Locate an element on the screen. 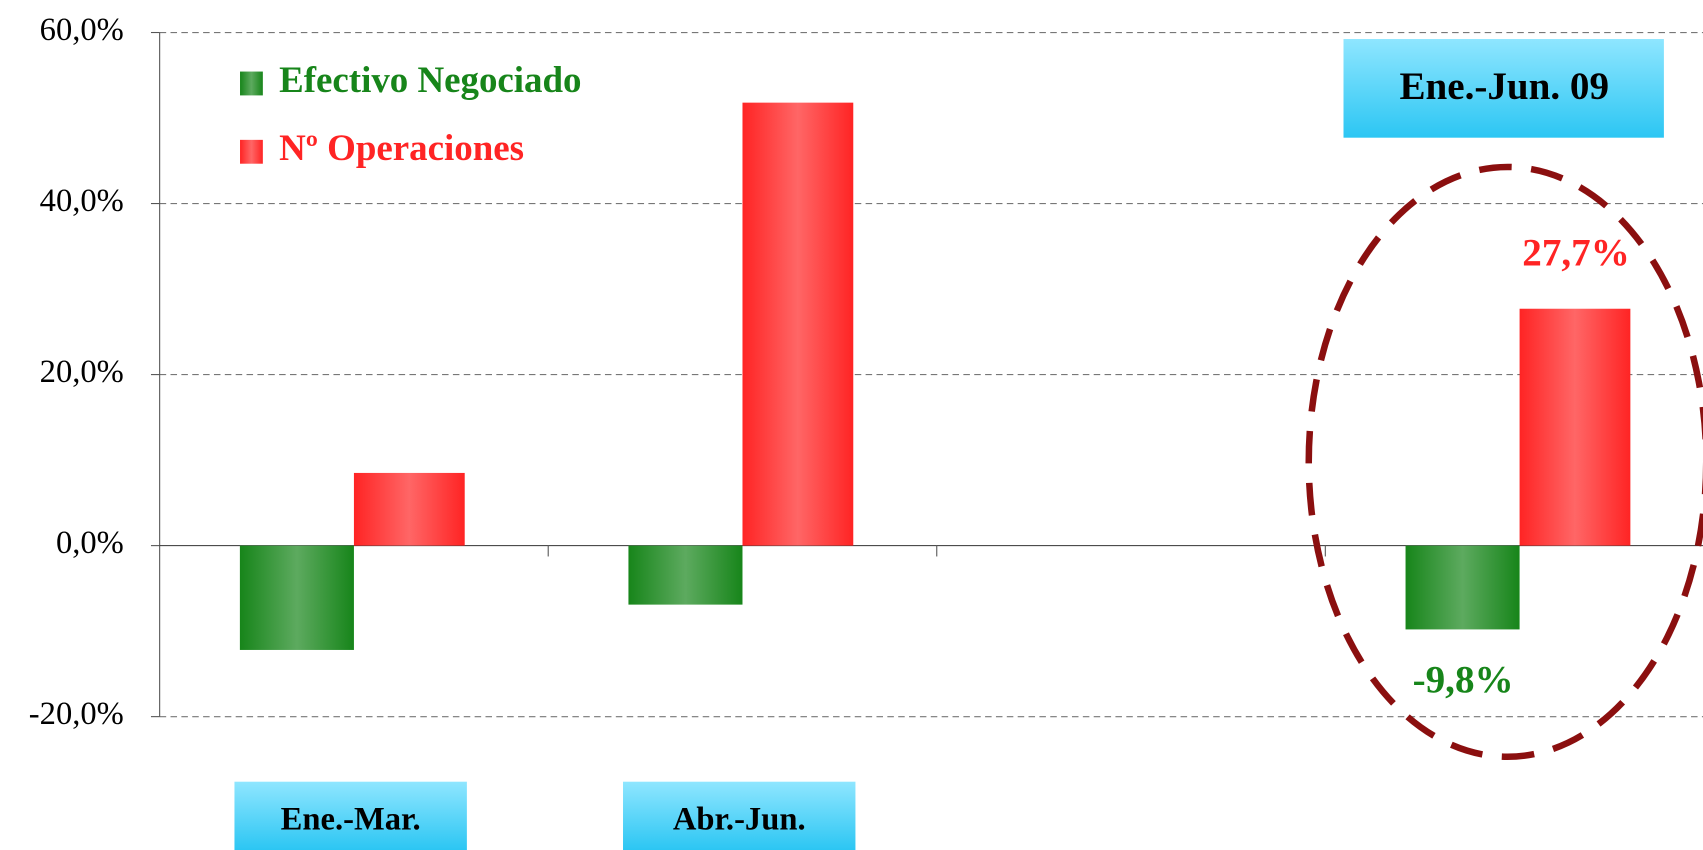  data-label: 27,7% is located at coordinates (1575, 253).